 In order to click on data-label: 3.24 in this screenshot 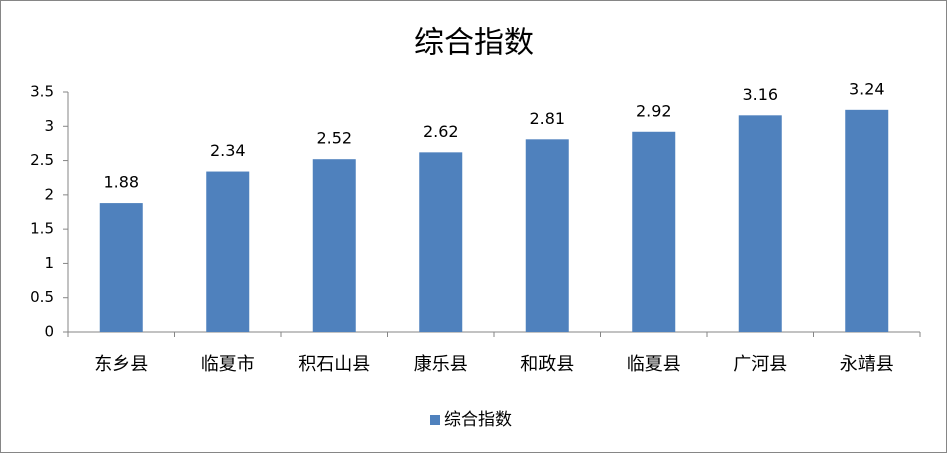, I will do `click(867, 88)`.